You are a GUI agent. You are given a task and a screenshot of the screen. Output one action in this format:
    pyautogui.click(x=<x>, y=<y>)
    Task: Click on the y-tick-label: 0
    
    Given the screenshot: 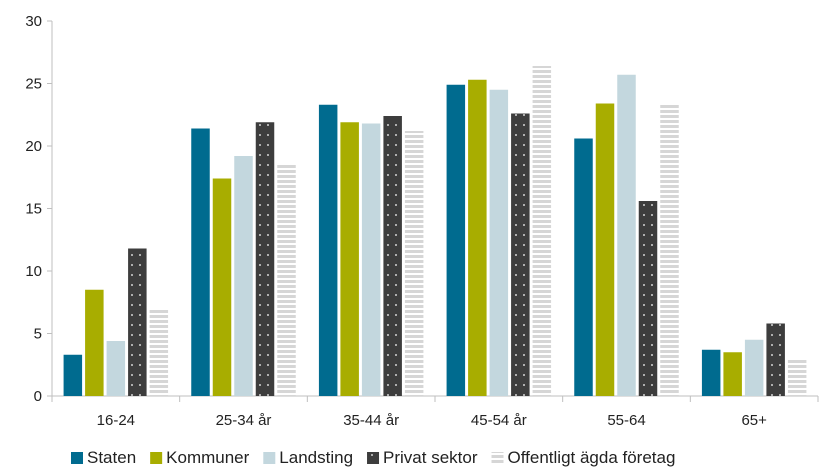 What is the action you would take?
    pyautogui.click(x=38, y=396)
    